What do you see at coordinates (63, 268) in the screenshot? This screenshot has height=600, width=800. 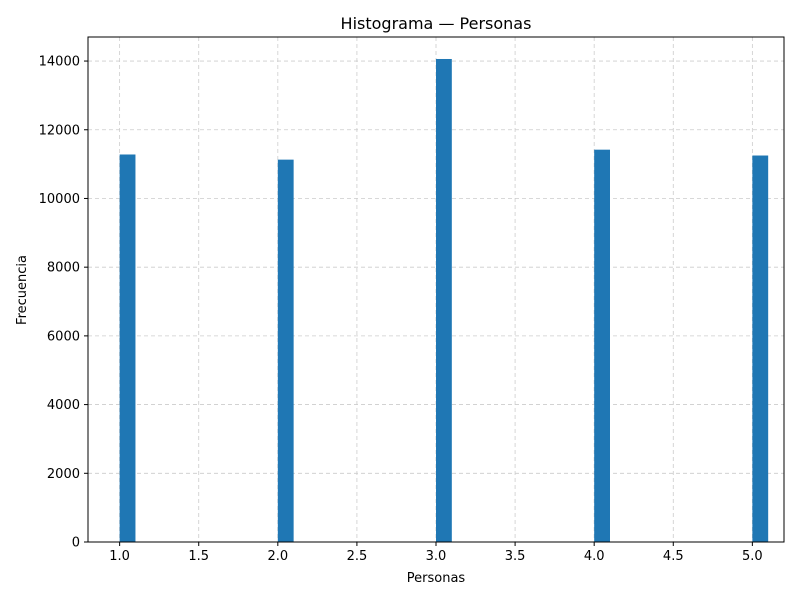 I see `y-tick-label: 8000` at bounding box center [63, 268].